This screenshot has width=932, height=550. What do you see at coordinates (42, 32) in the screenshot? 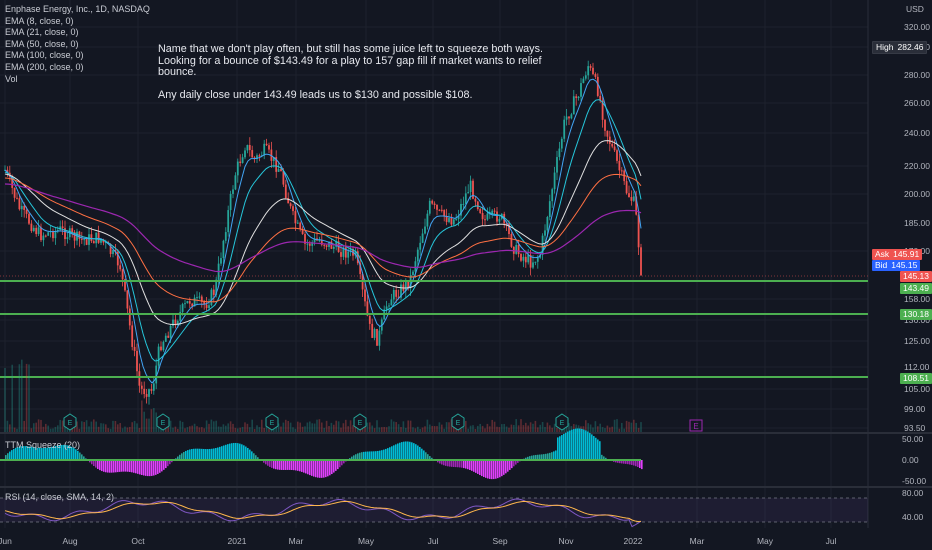
I see `indicator-ema21: EMA (21, close, 0)` at bounding box center [42, 32].